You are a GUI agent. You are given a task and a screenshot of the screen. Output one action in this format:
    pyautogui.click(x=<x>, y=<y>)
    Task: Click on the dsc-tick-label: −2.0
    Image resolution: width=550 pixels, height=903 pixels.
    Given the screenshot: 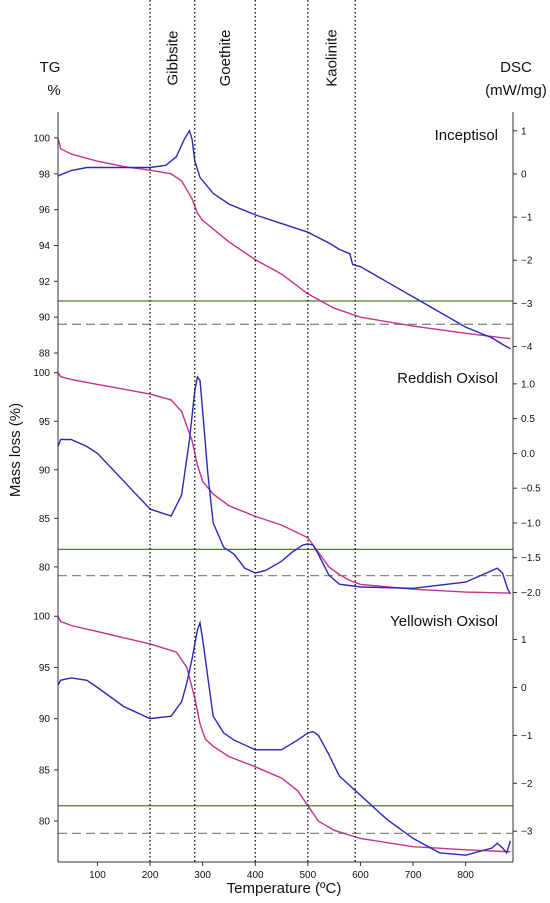 What is the action you would take?
    pyautogui.click(x=531, y=593)
    